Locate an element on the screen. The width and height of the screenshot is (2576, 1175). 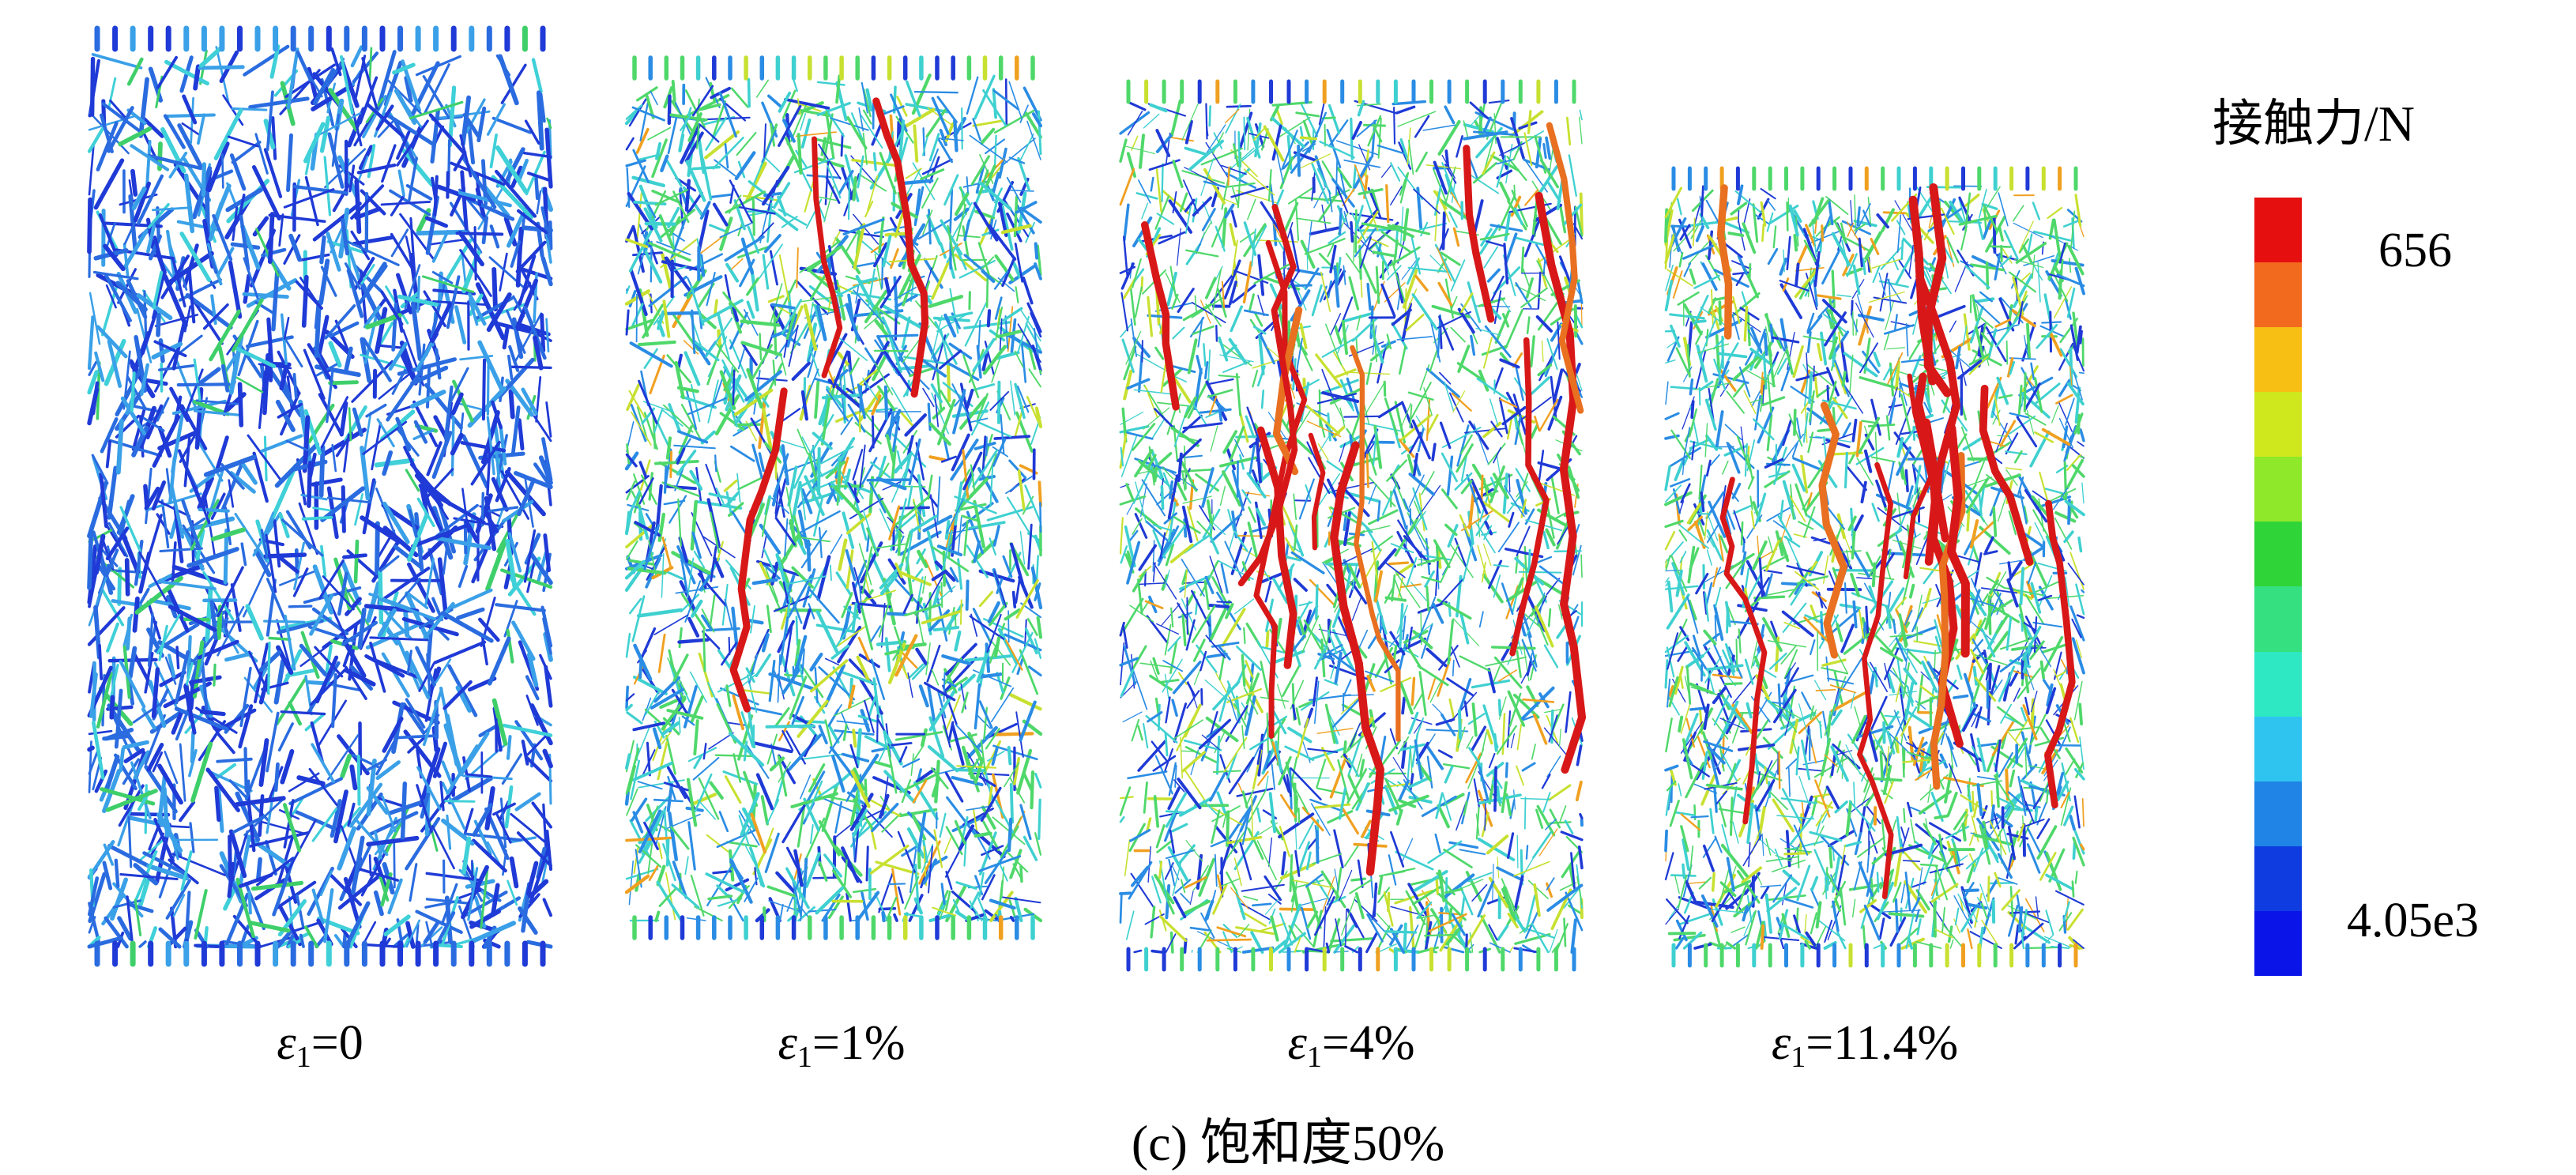
colorbar-max-label: 656 is located at coordinates (2415, 251).